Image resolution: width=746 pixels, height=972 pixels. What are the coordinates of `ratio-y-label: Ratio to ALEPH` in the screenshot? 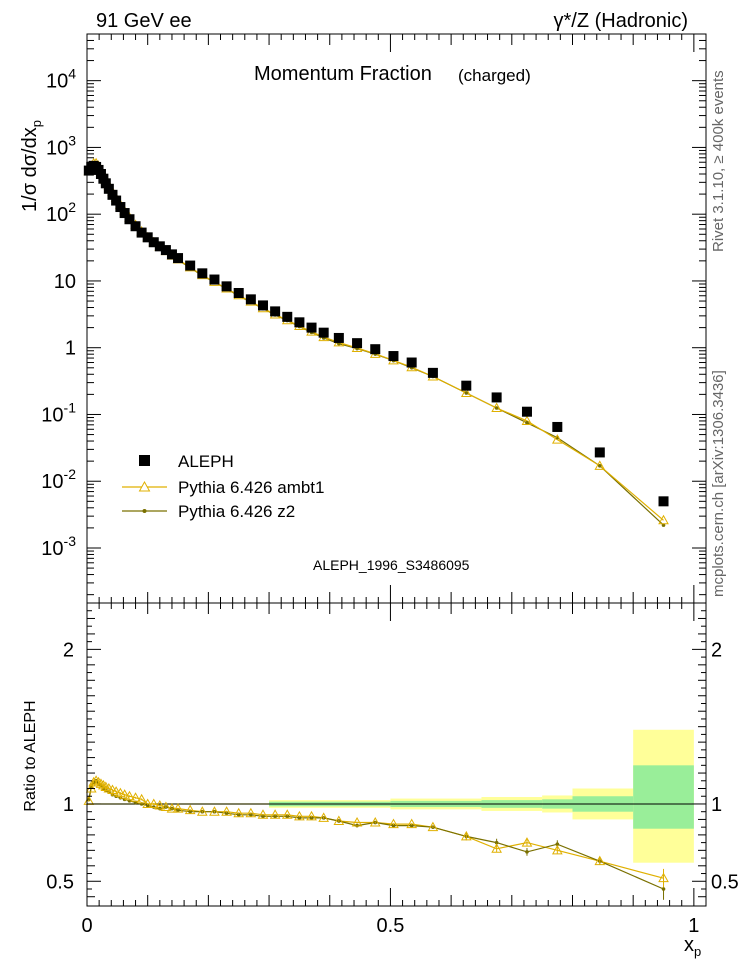 It's located at (30, 755).